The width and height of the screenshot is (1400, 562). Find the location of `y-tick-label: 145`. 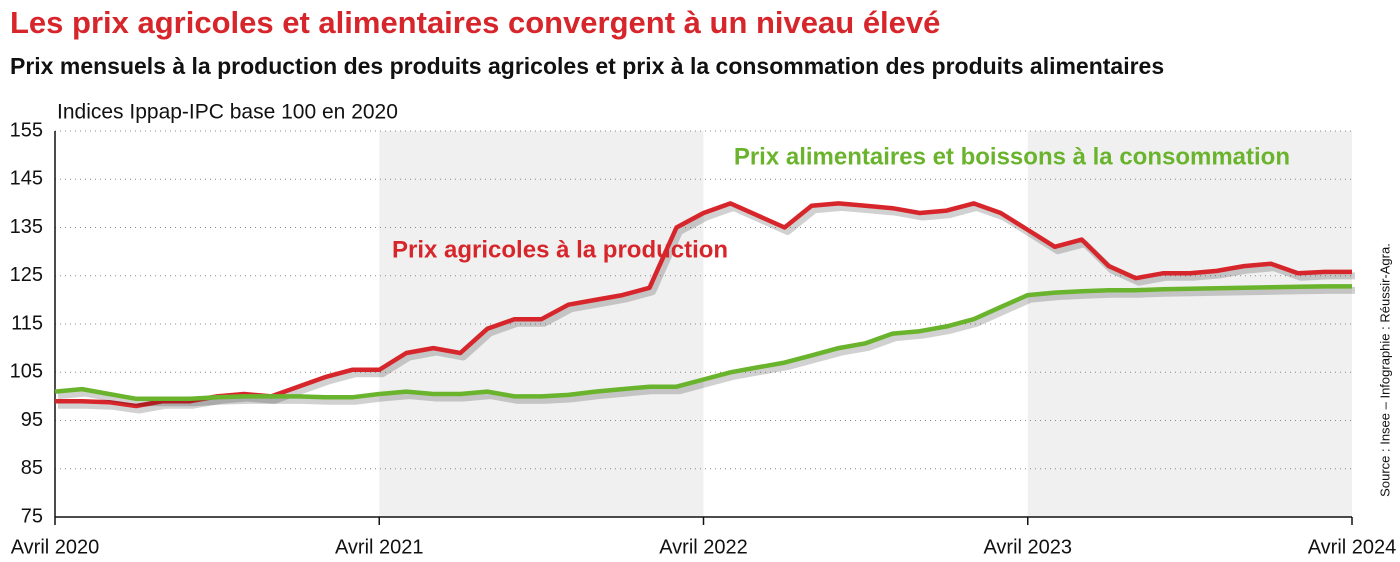

y-tick-label: 145 is located at coordinates (26, 179).